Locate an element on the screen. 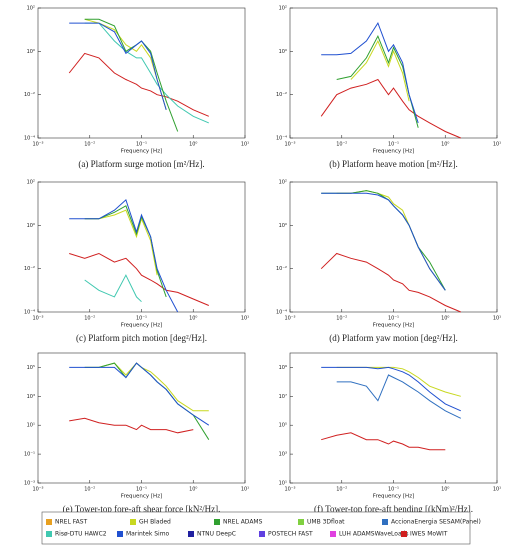 The height and width of the screenshot is (554, 511). legend-label: GH Bladed is located at coordinates (155, 522).